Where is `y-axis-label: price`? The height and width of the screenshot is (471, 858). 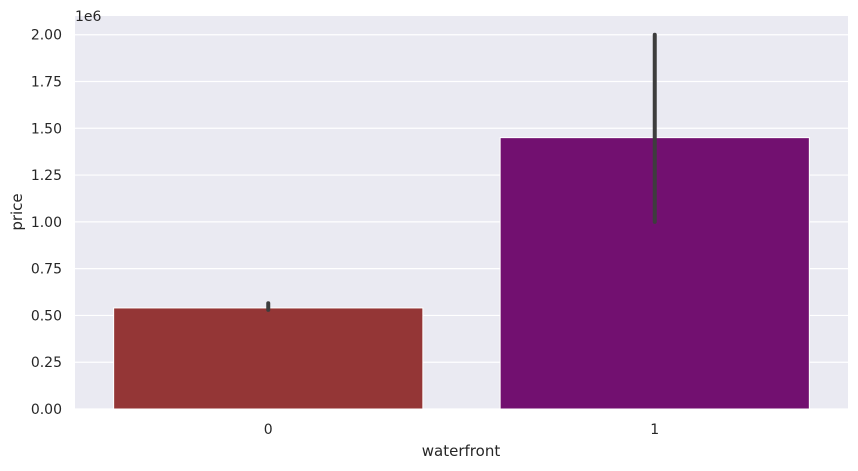 y-axis-label: price is located at coordinates (17, 211).